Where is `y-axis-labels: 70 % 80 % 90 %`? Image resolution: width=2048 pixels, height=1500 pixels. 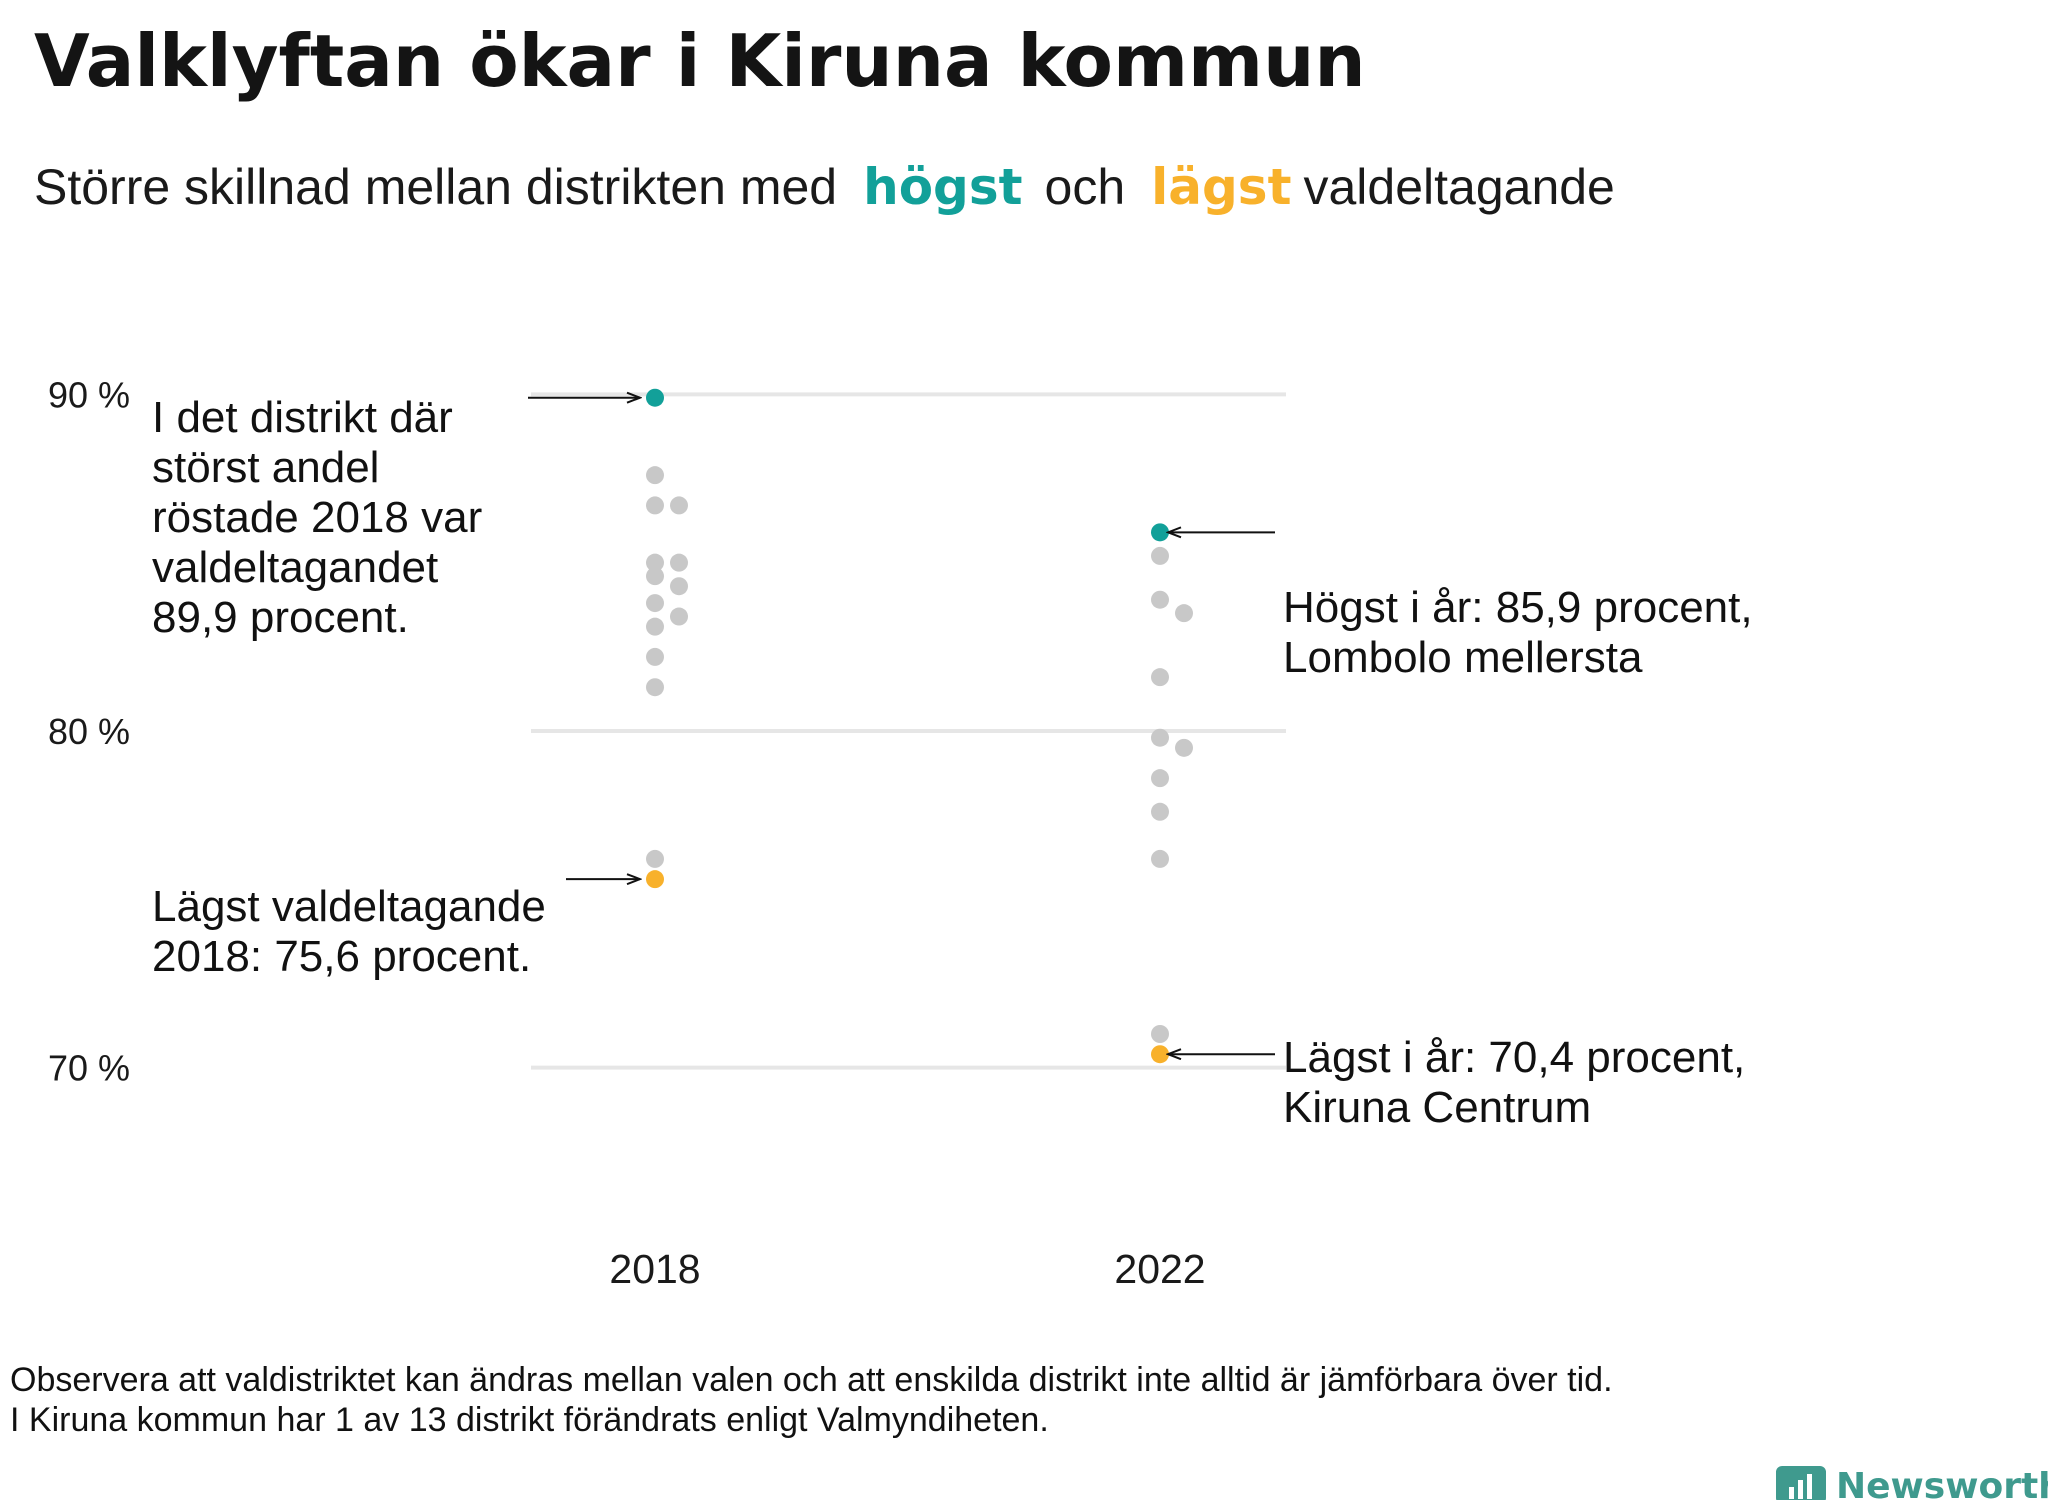
y-axis-labels: 70 % 80 % 90 % is located at coordinates (89, 731).